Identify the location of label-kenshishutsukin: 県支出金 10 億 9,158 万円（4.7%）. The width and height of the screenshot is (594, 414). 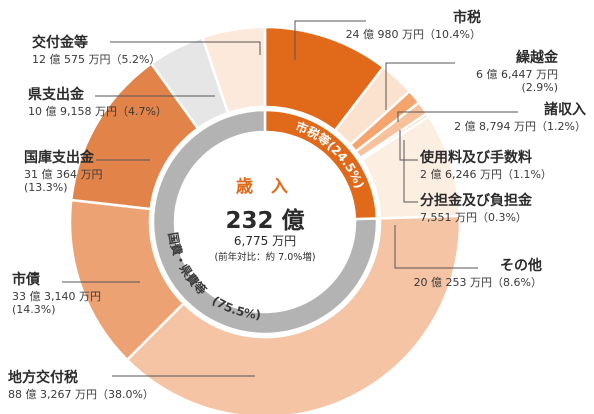
(97, 102).